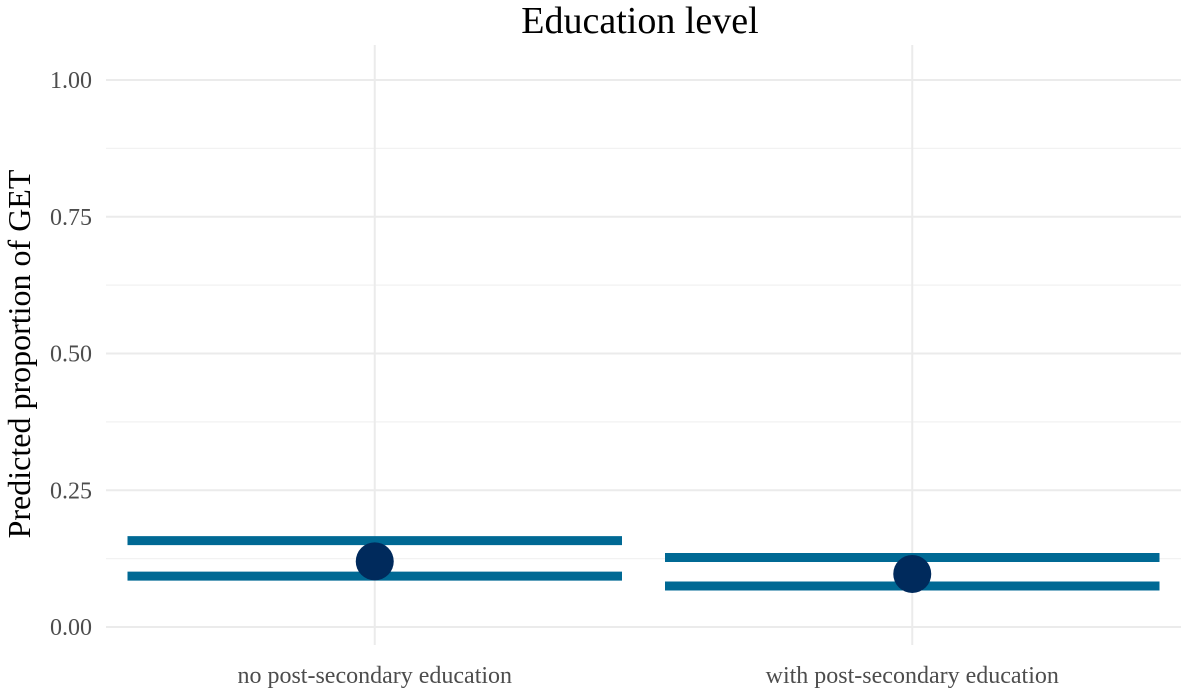 The width and height of the screenshot is (1181, 692). I want to click on y-axis-ticks: 0.00 0.25 0.50 0.75 1.00, so click(71, 354).